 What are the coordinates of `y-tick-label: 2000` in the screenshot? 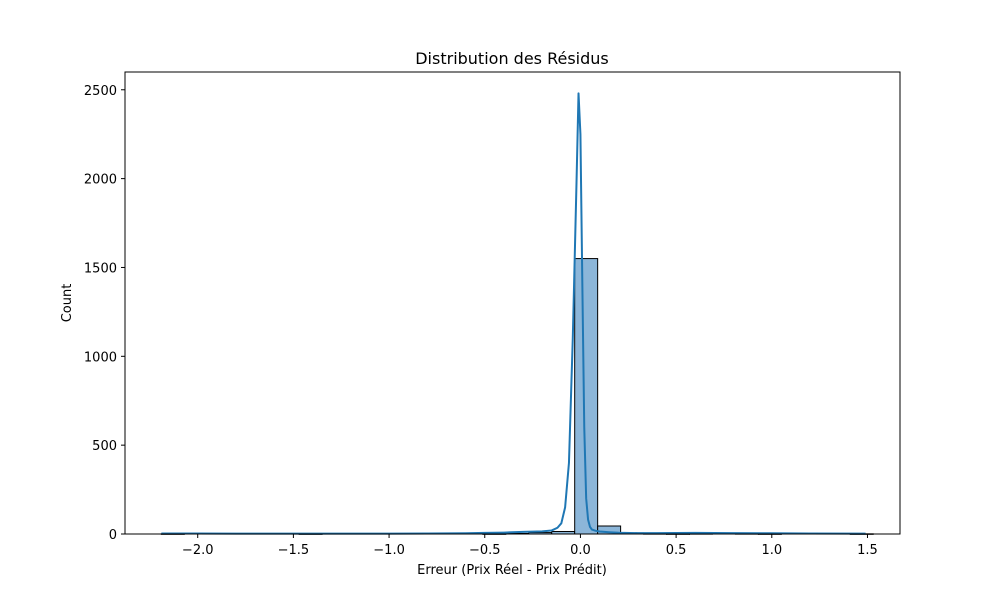 It's located at (100, 180).